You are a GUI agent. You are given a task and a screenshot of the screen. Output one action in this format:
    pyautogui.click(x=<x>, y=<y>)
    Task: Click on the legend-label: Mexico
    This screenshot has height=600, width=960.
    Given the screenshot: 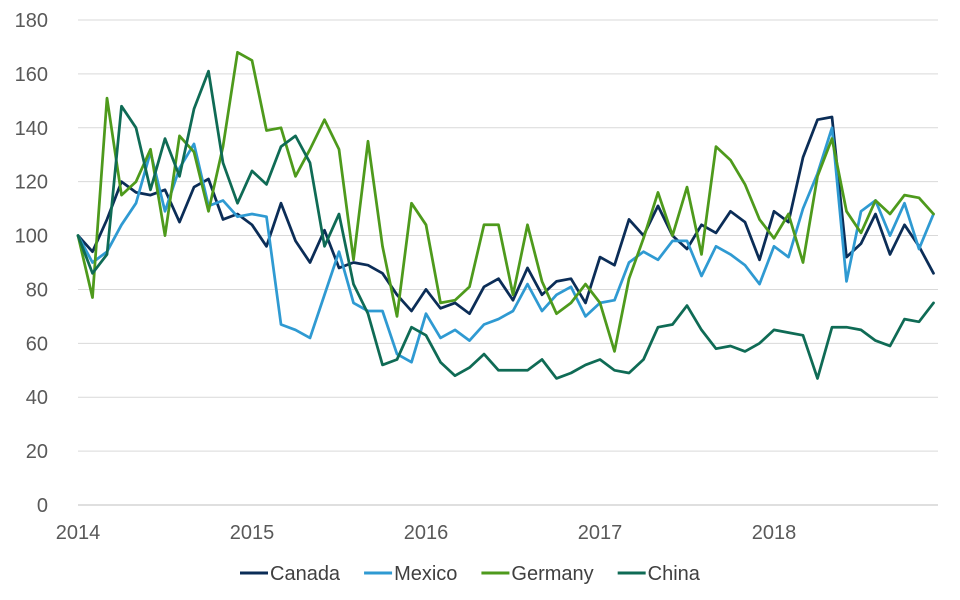 What is the action you would take?
    pyautogui.click(x=425, y=574)
    